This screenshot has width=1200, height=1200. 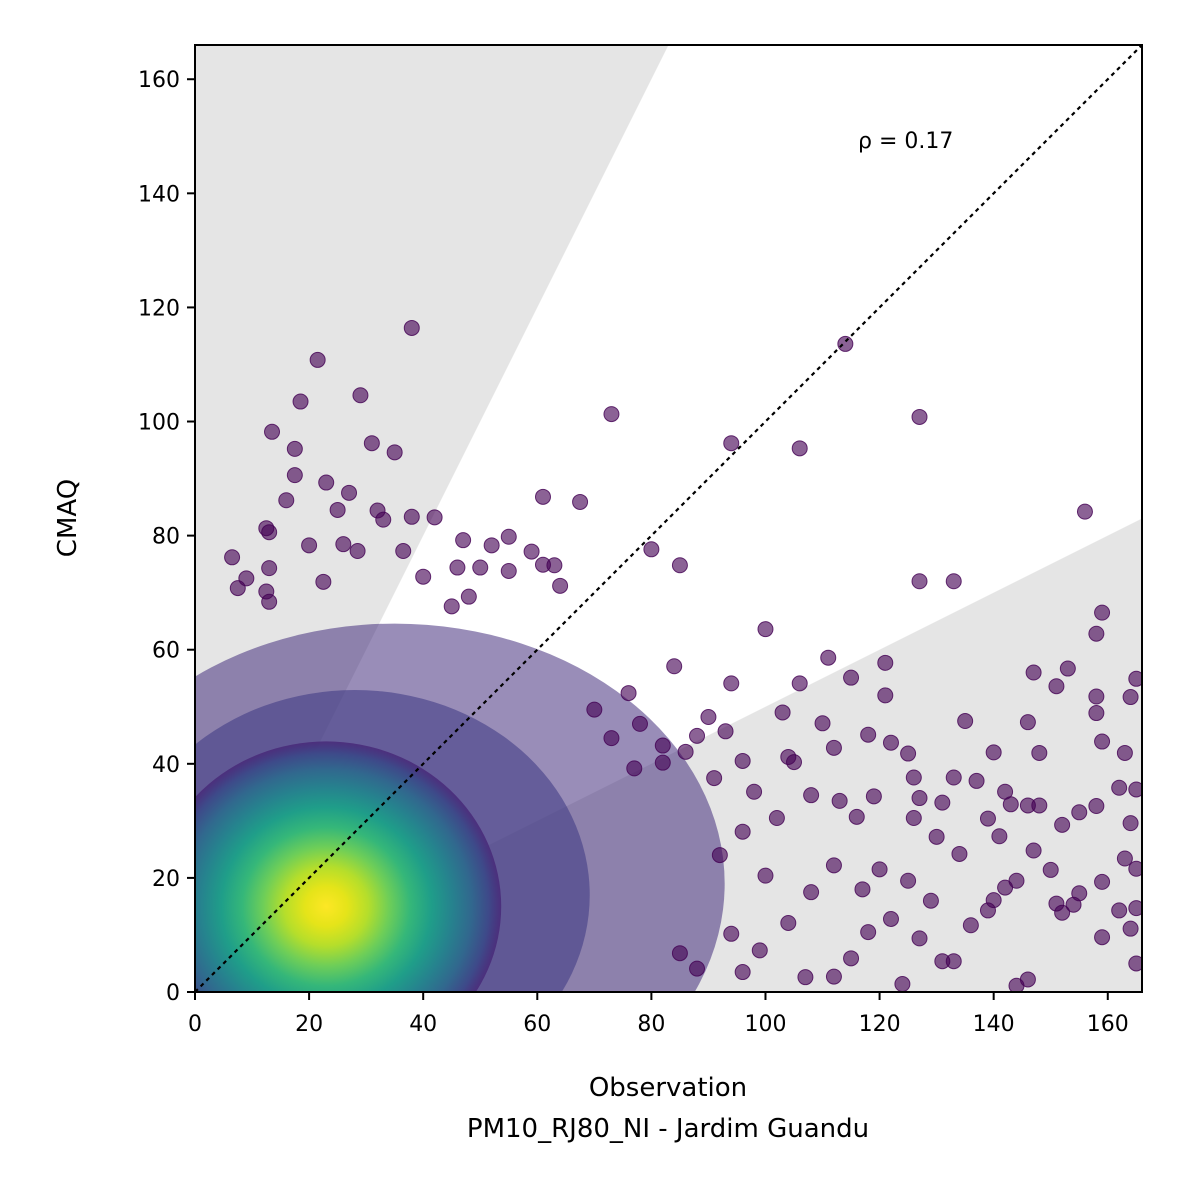 I want to click on y-tick-label: 20, so click(x=166, y=879).